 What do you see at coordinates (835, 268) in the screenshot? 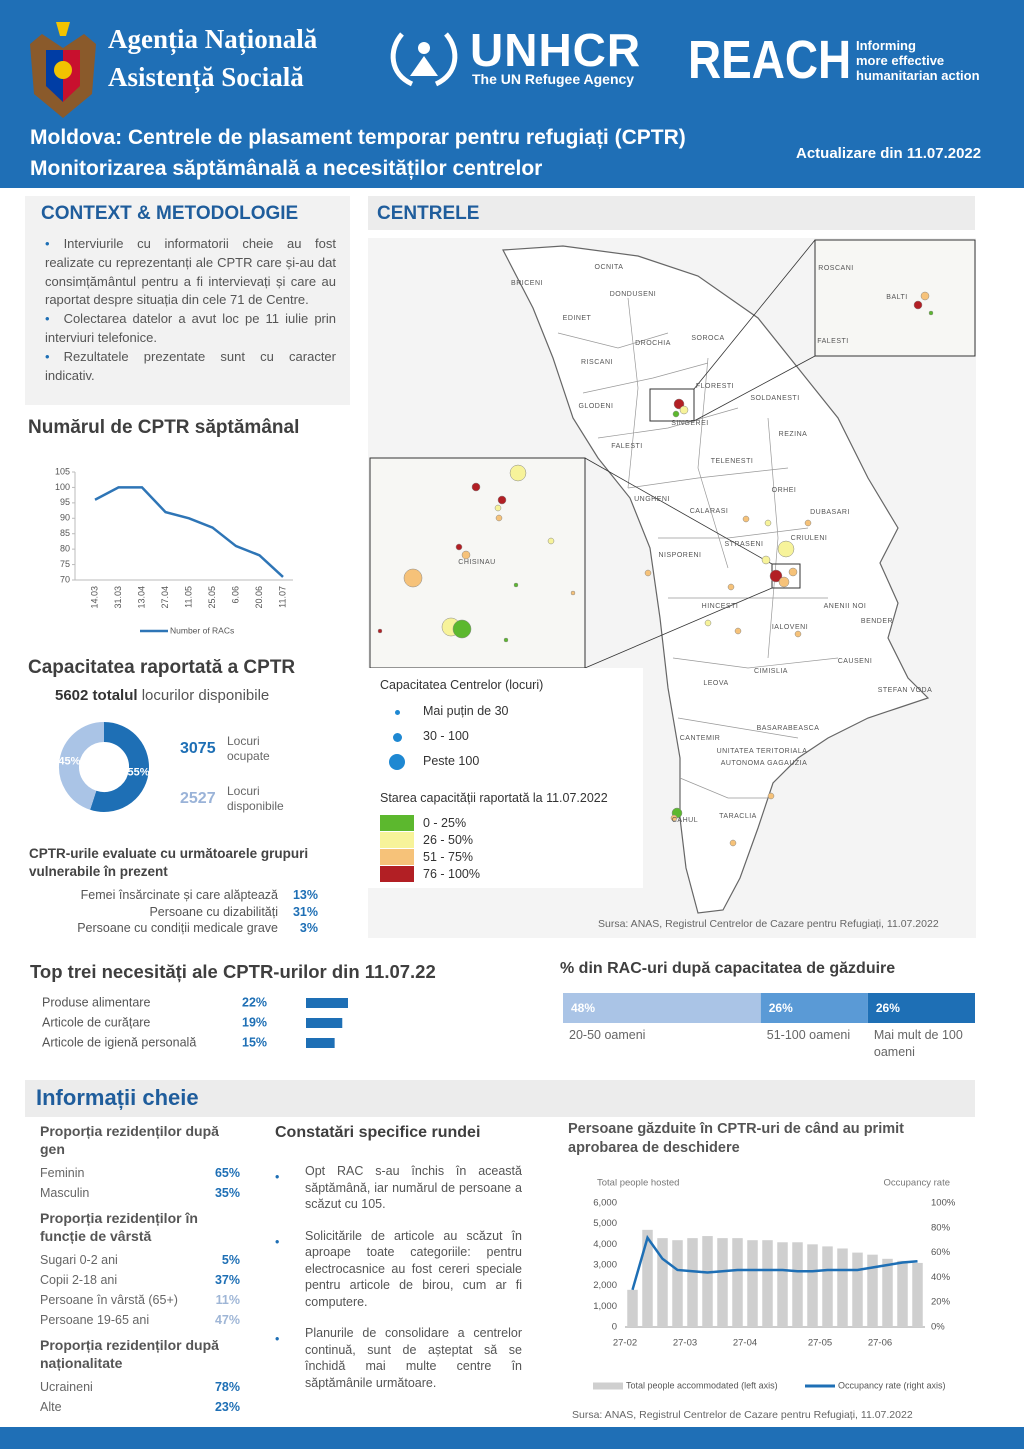
I see `place-label: ROSCANI` at bounding box center [835, 268].